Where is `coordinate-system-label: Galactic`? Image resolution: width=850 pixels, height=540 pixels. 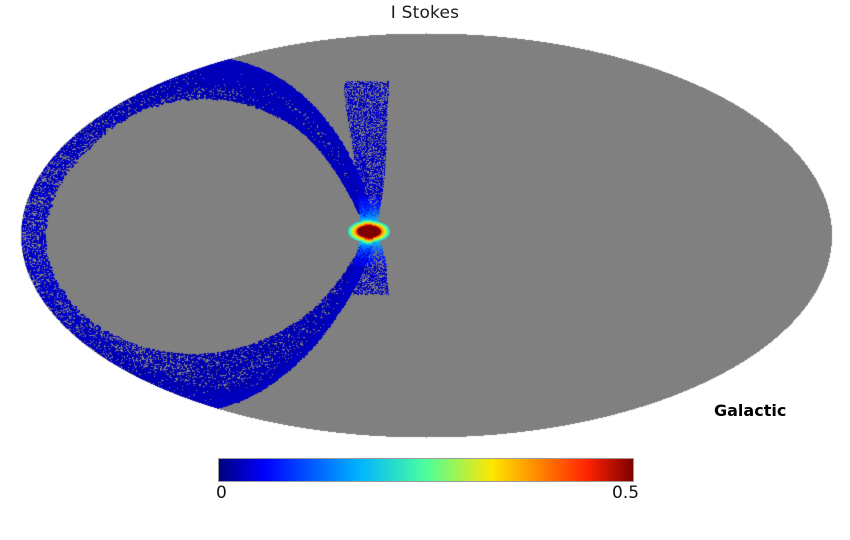
coordinate-system-label: Galactic is located at coordinates (750, 410).